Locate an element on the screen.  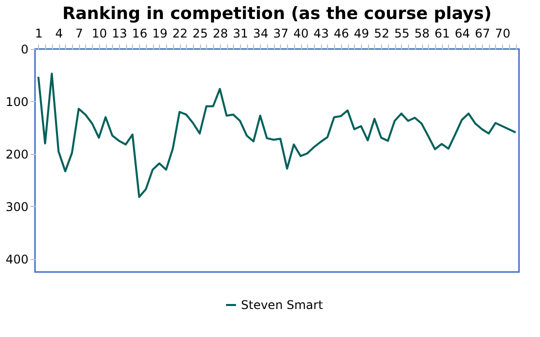
x-tick-label: 1 is located at coordinates (39, 33).